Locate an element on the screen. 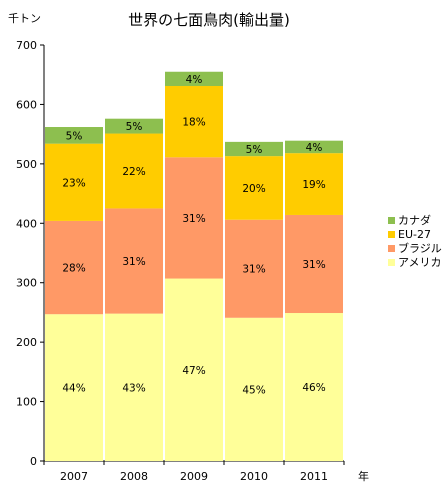 The height and width of the screenshot is (501, 448). data-label: 23% is located at coordinates (73, 183).